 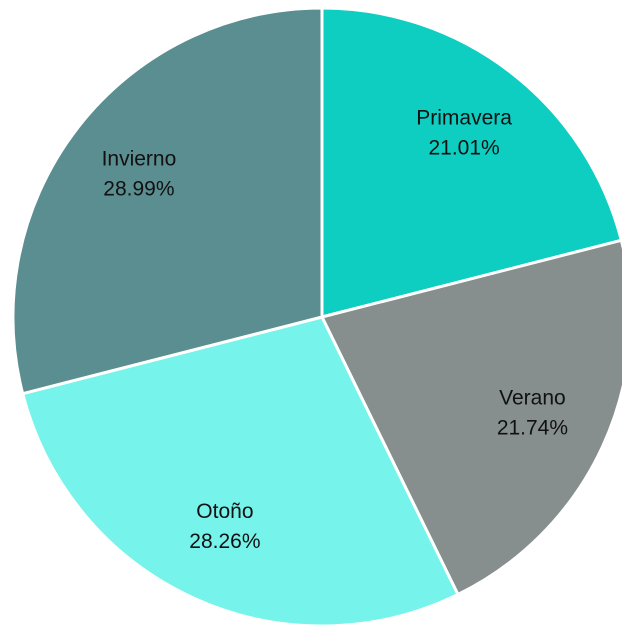 I want to click on slice-value-label: 21.74%, so click(x=532, y=428).